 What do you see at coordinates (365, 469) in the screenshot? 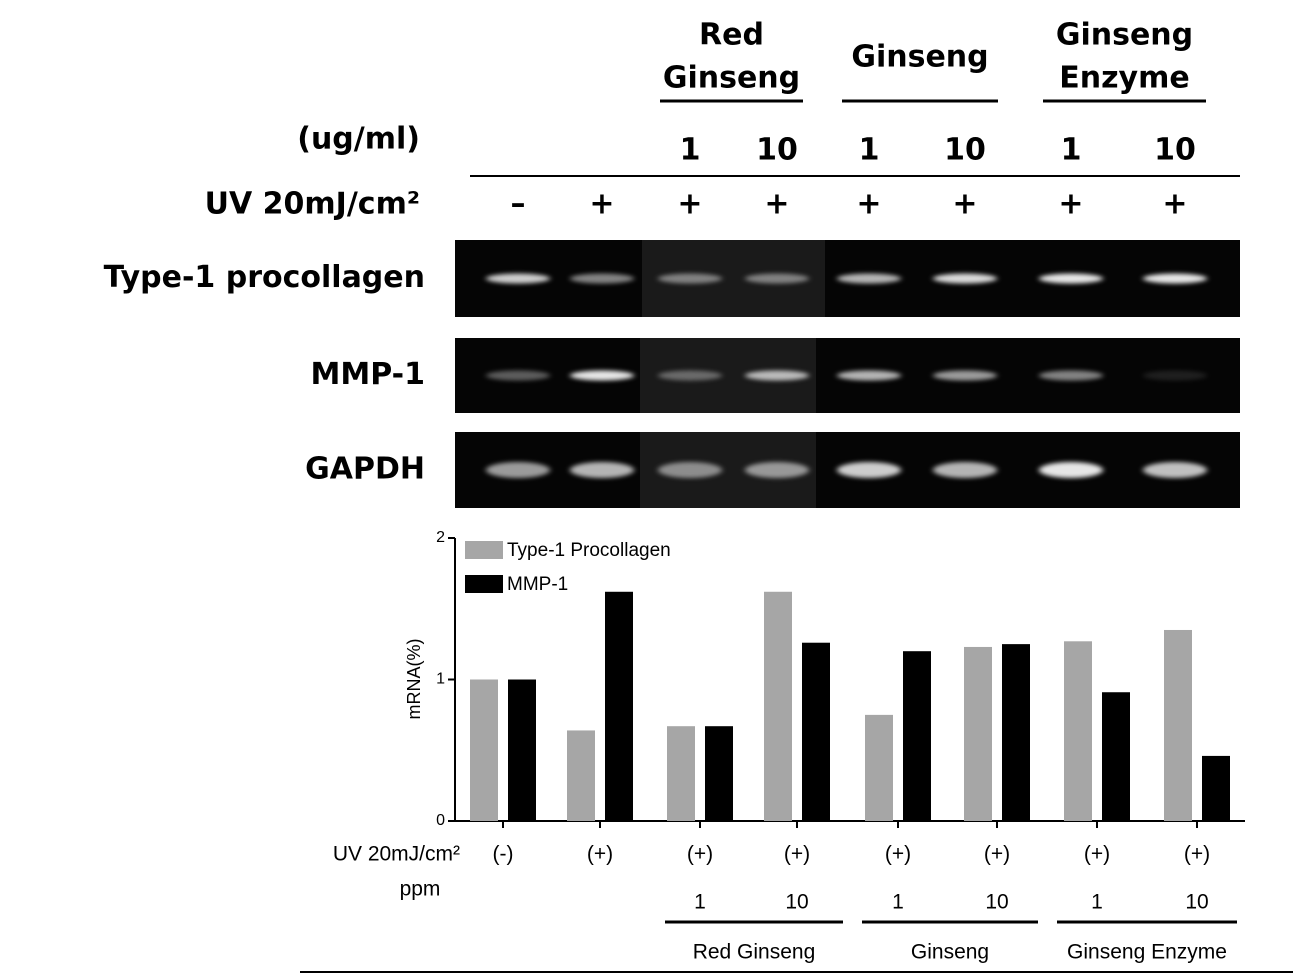
I see `row-label: GAPDH` at bounding box center [365, 469].